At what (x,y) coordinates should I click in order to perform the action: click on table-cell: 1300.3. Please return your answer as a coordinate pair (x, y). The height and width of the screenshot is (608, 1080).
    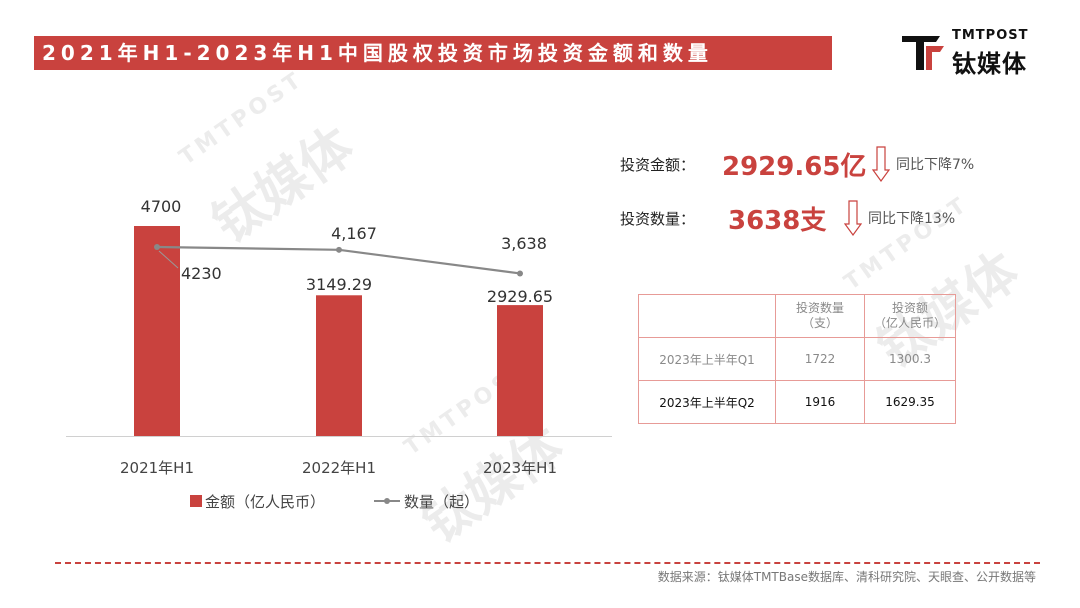
    Looking at the image, I should click on (910, 359).